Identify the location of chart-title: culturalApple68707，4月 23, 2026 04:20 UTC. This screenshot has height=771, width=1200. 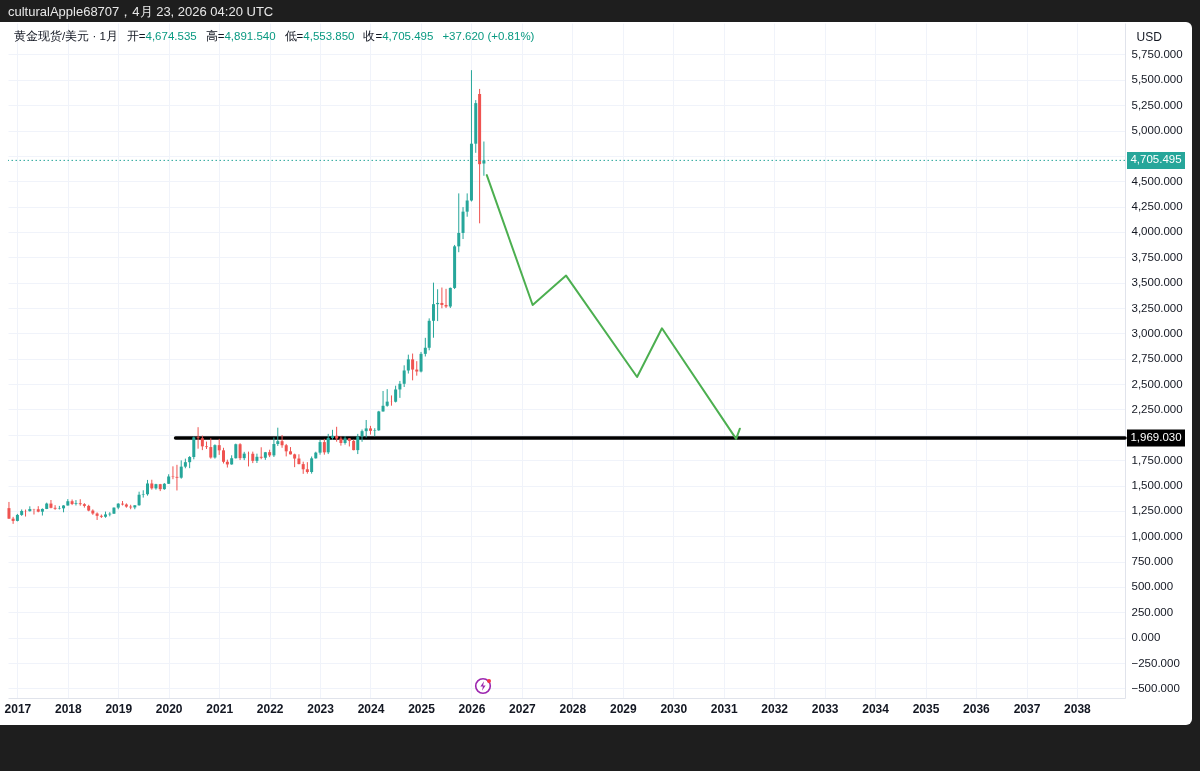
(141, 12).